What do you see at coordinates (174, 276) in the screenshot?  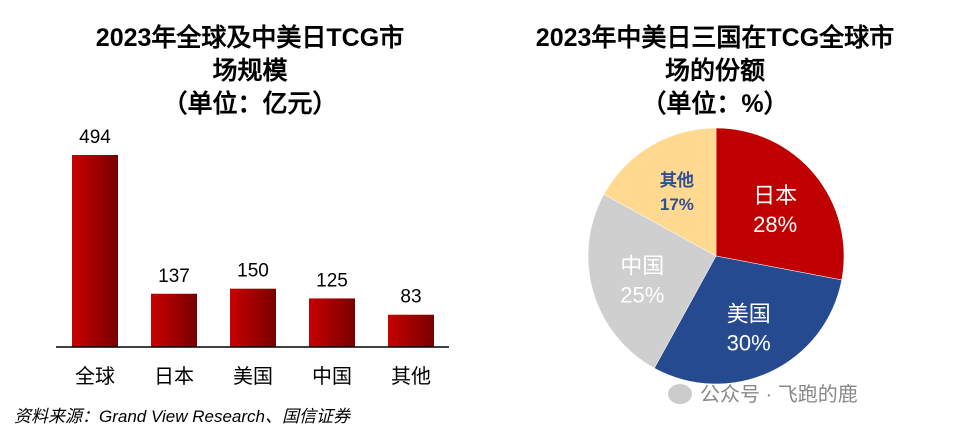 I see `bar-value-label: 137` at bounding box center [174, 276].